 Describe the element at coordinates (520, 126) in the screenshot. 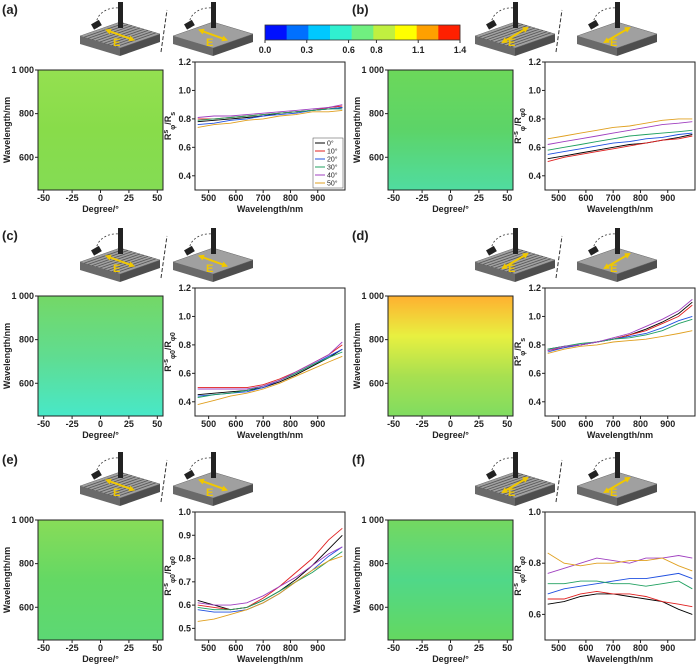

I see `y-axis-title: R-sφ/Rφ0` at that location.